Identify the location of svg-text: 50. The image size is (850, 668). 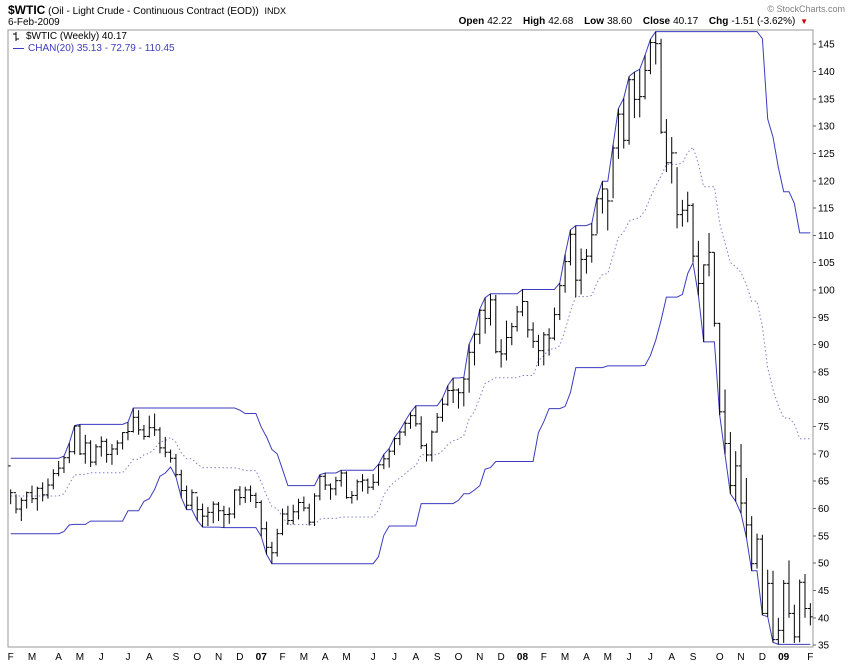
(824, 564).